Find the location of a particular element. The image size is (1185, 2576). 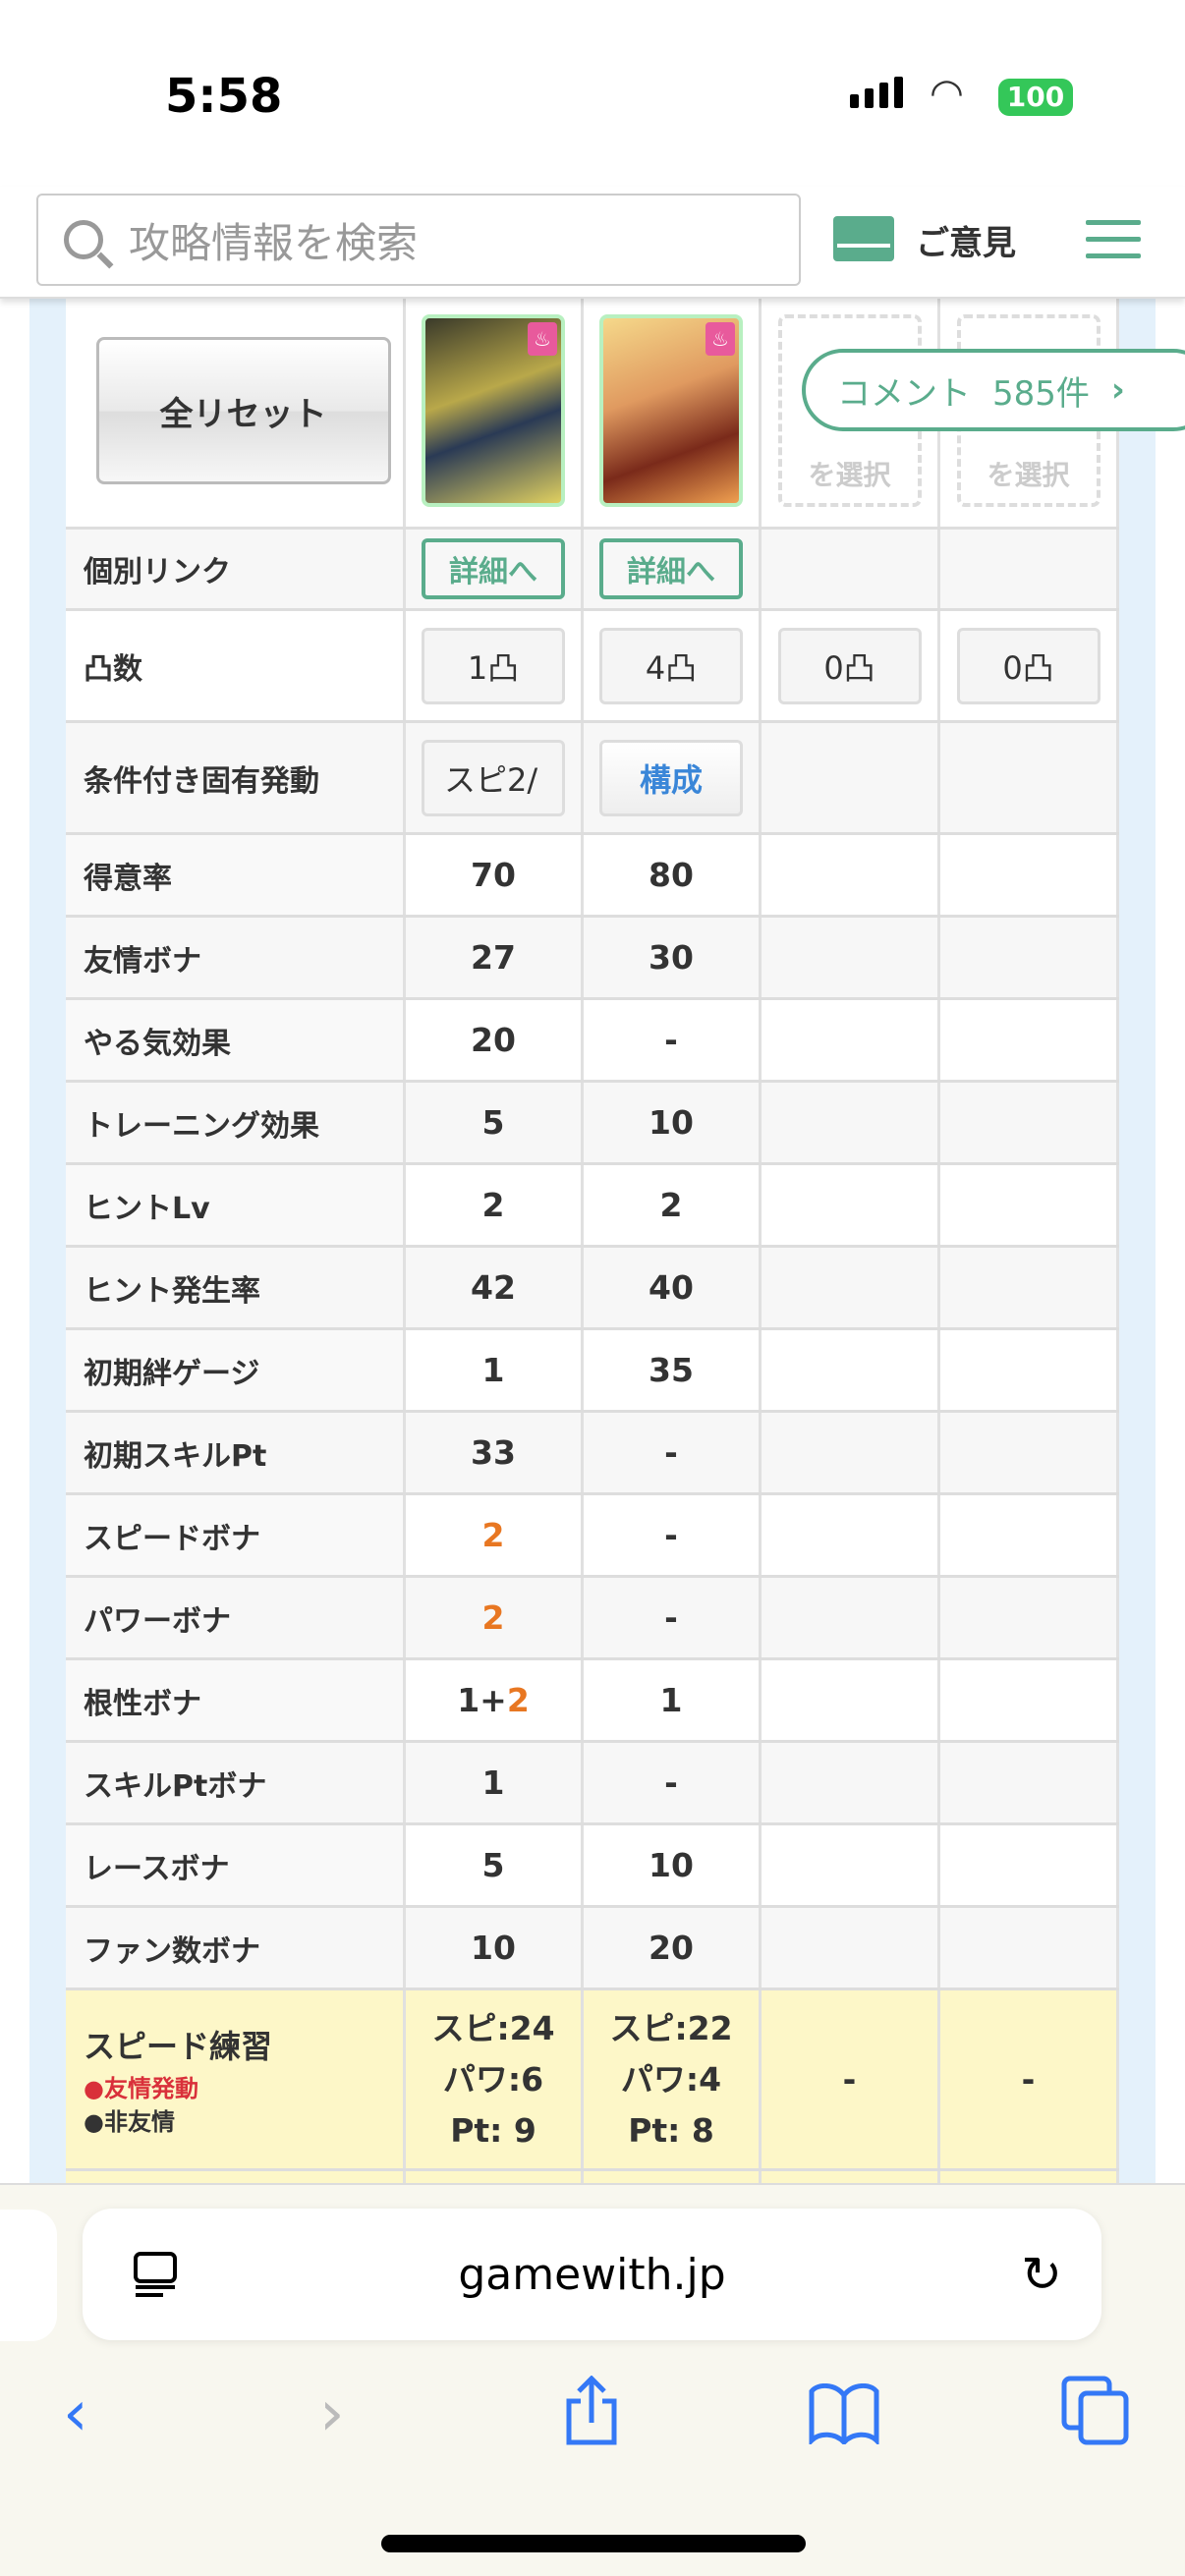

tabs-icon is located at coordinates (1096, 2411).